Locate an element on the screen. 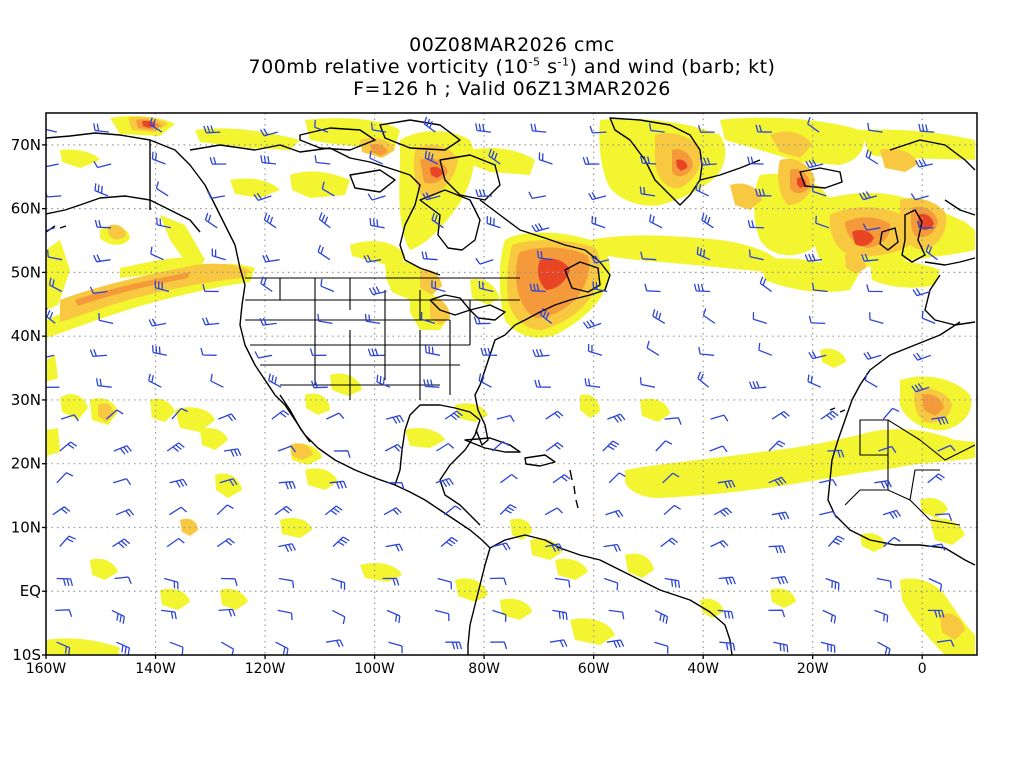  lon-label: 80W is located at coordinates (484, 669).